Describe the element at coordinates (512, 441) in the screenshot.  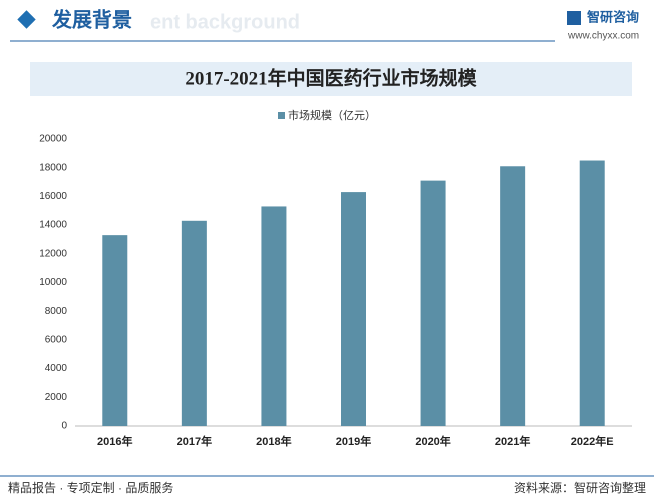
I see `x-tick-label: 2021年` at that location.